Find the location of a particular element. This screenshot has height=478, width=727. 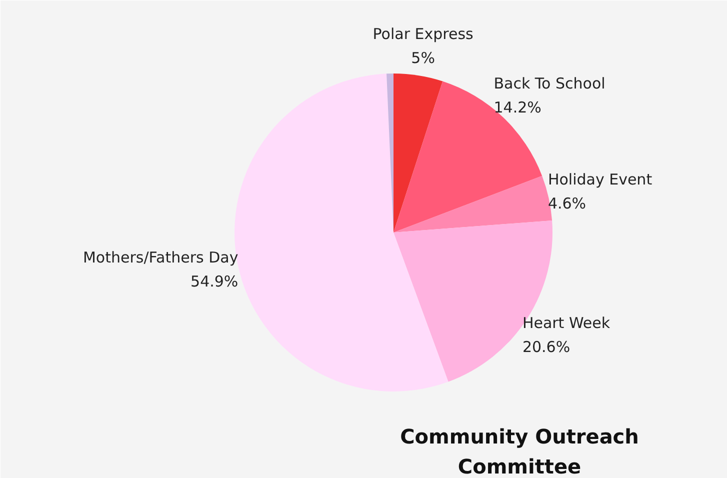

data-label: 4.6% is located at coordinates (567, 203).